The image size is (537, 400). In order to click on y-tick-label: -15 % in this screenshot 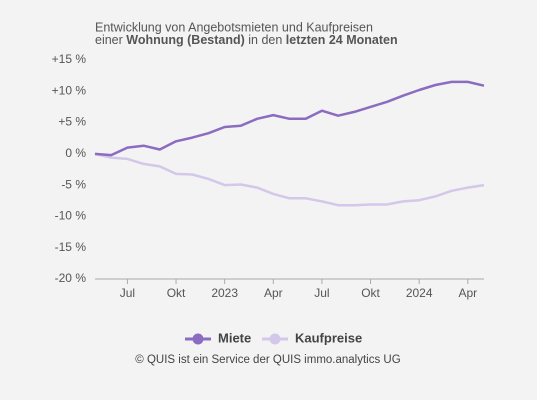, I will do `click(71, 247)`.